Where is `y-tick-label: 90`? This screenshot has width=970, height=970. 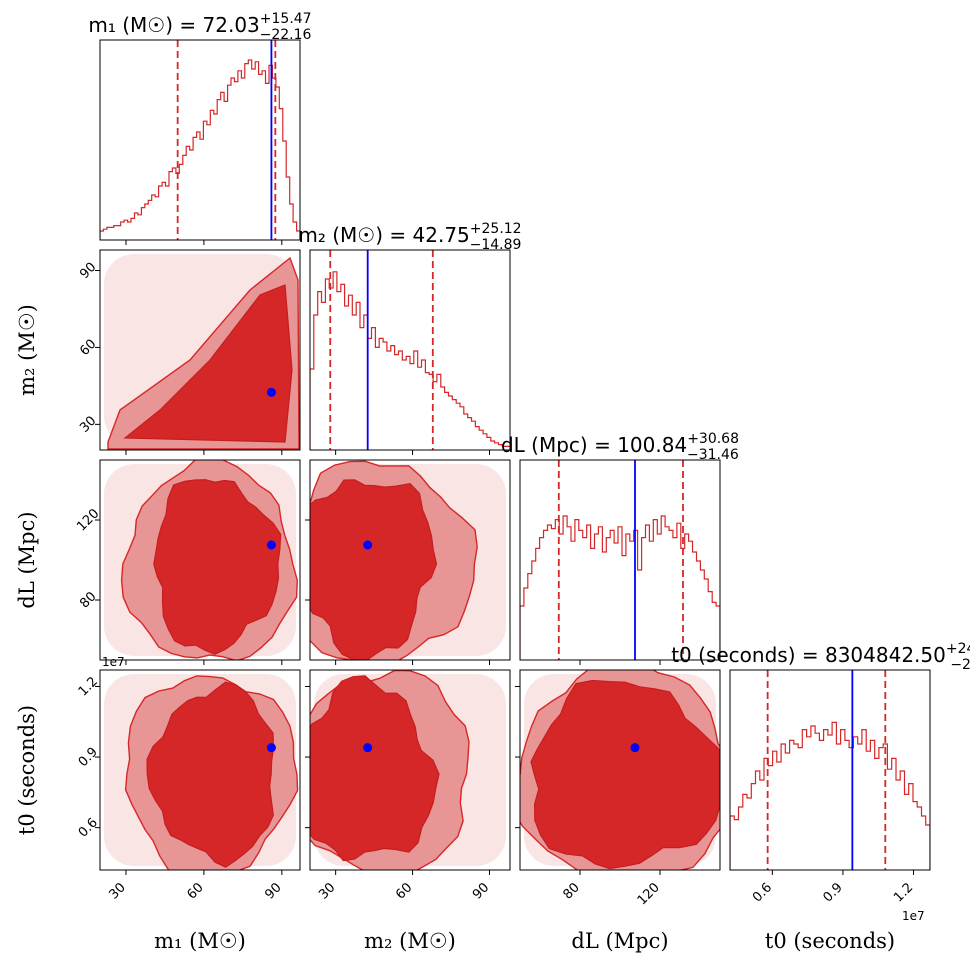
y-tick-label: 90 is located at coordinates (88, 271).